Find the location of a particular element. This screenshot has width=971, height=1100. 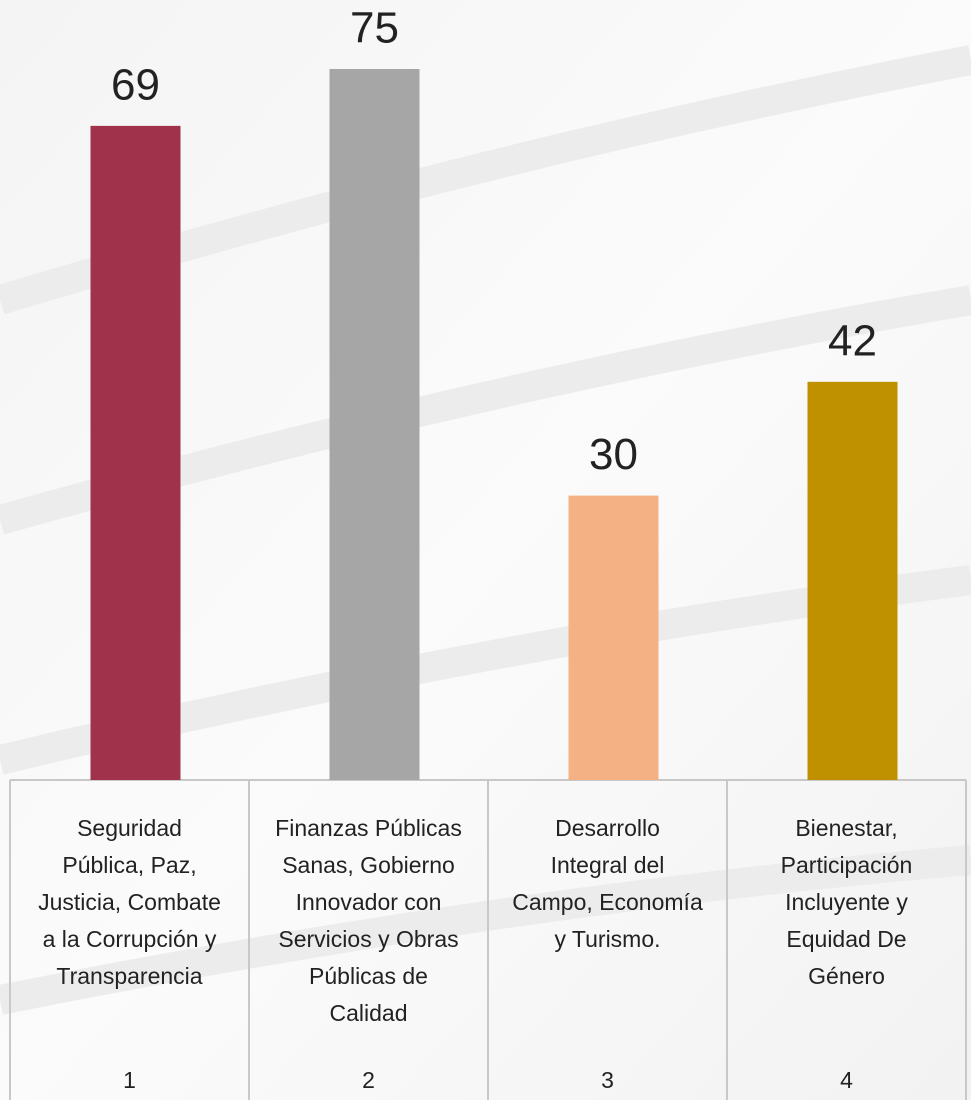

category-label: Calidad is located at coordinates (369, 1013).